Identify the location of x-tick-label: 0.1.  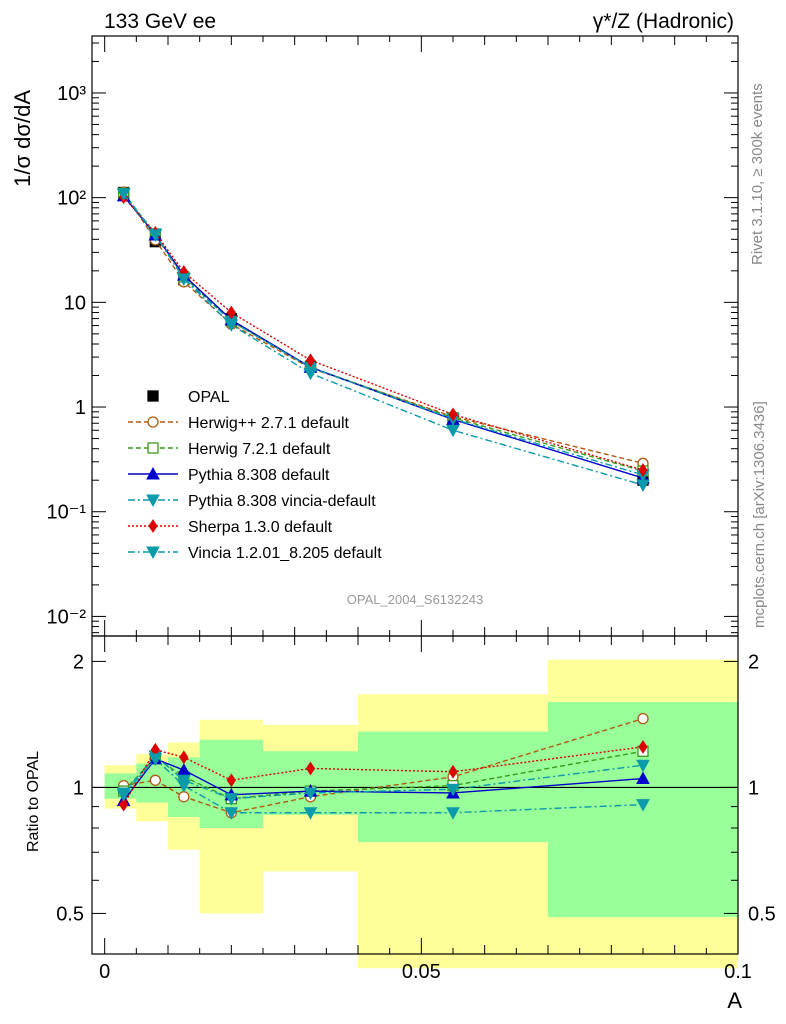
(738, 972).